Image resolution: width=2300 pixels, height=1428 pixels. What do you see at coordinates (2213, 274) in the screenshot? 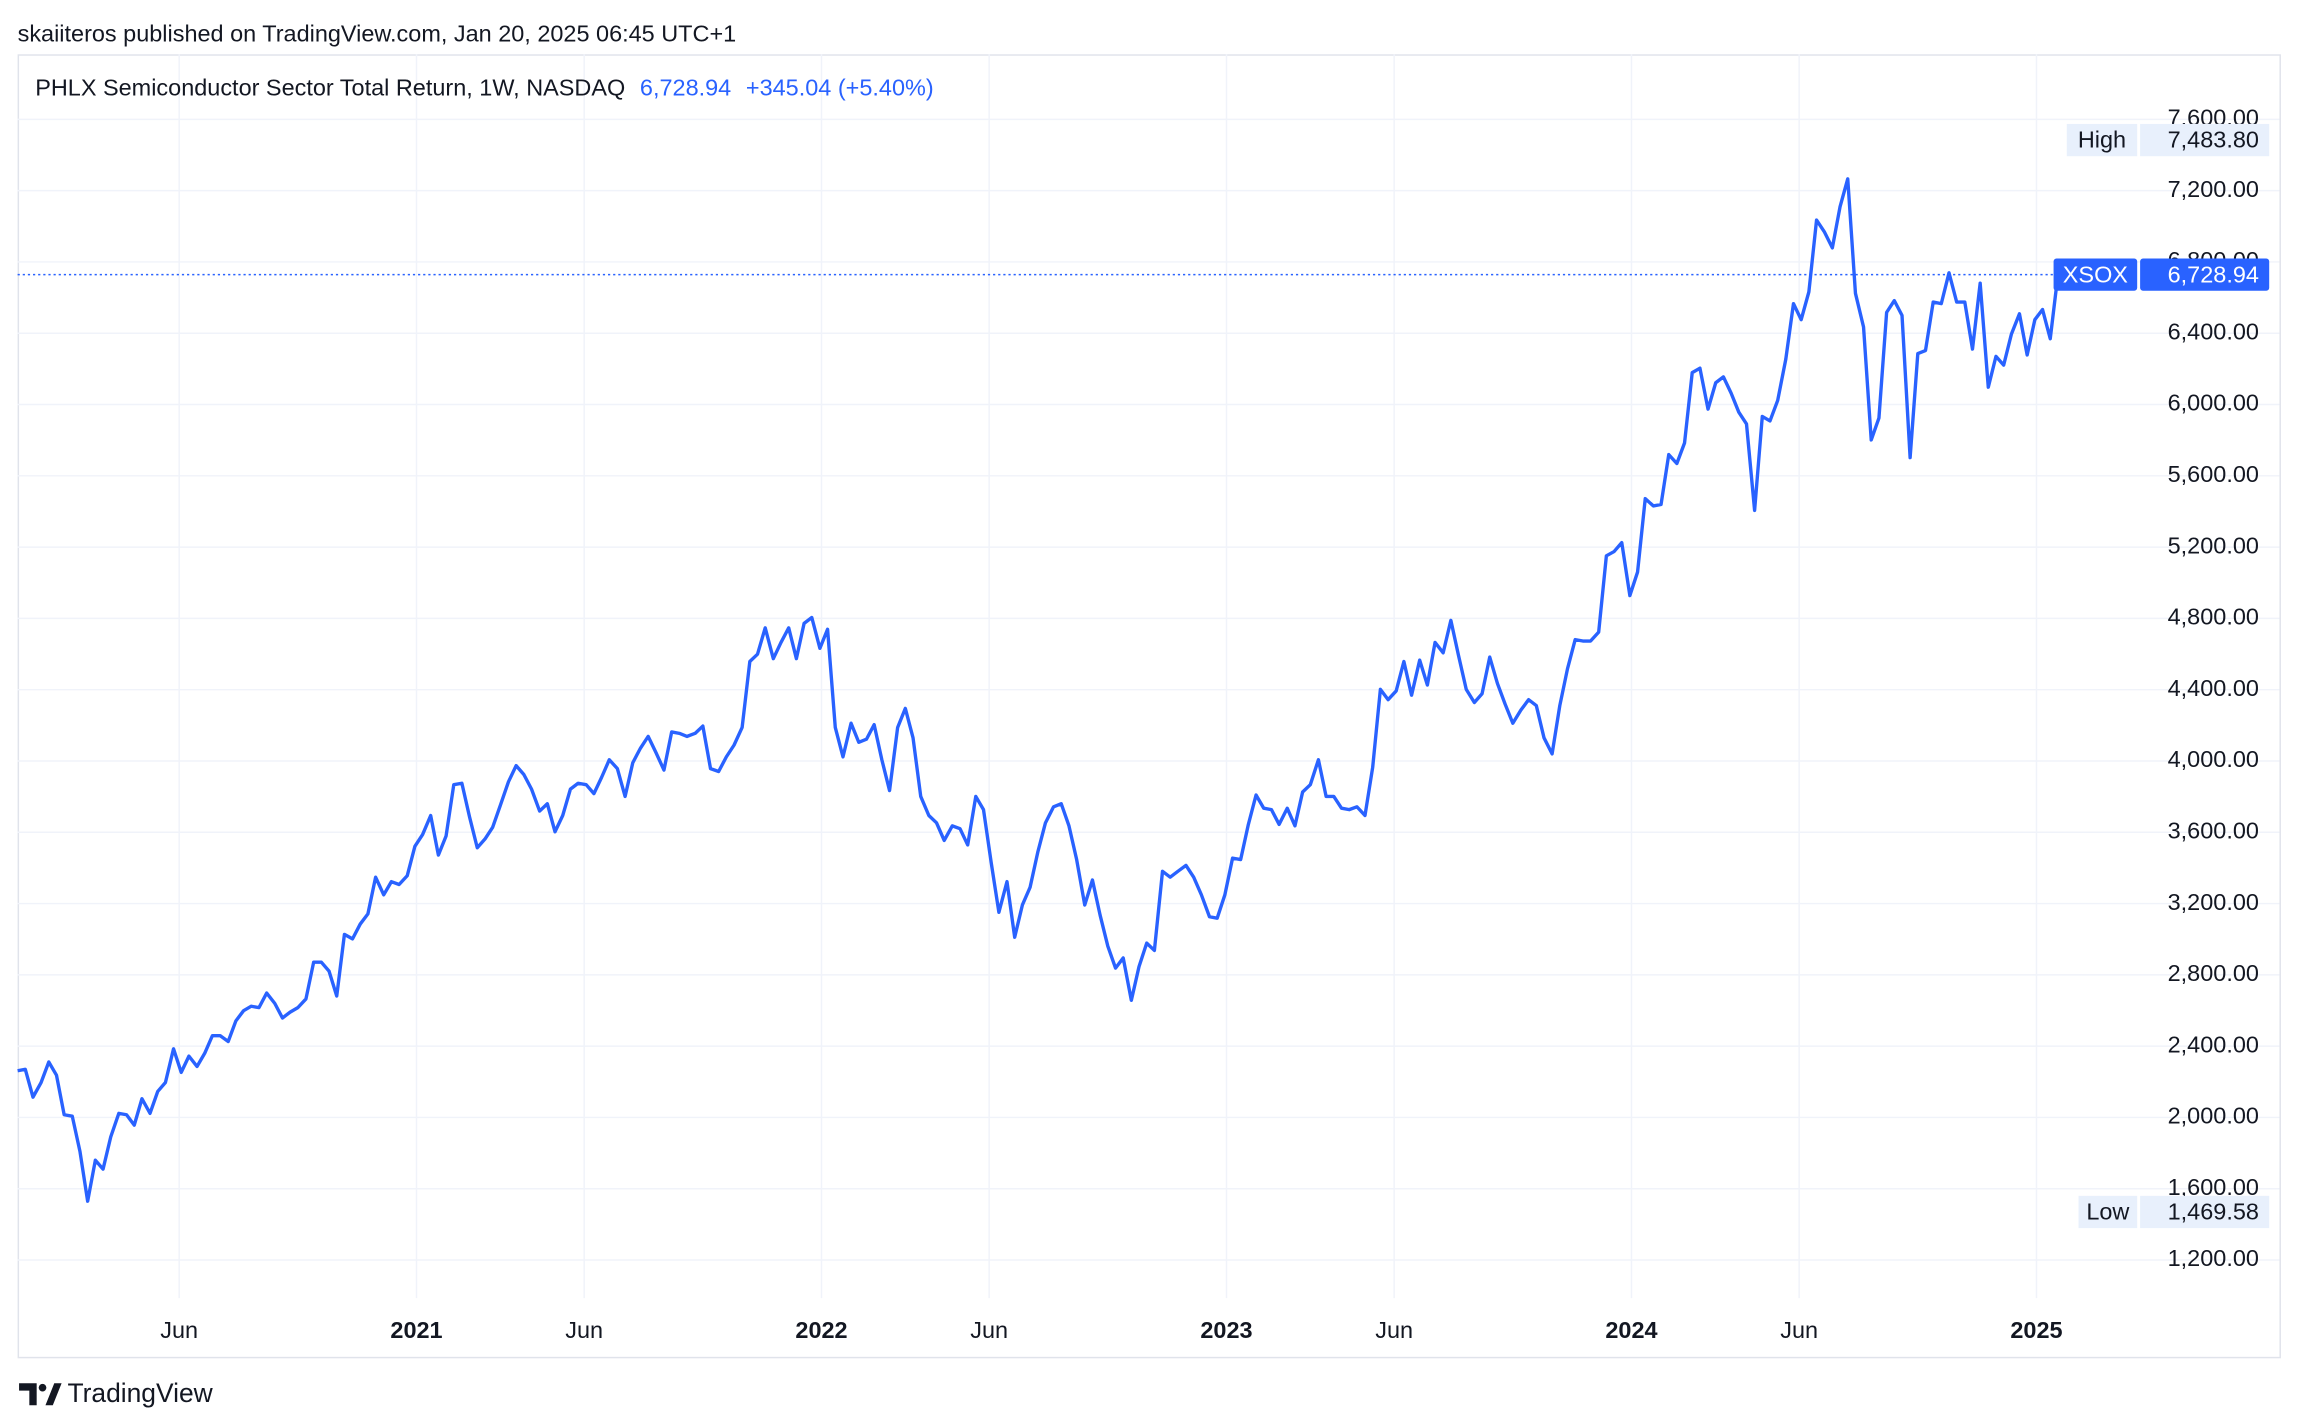
I see `last-value-label: 6,728.94` at bounding box center [2213, 274].